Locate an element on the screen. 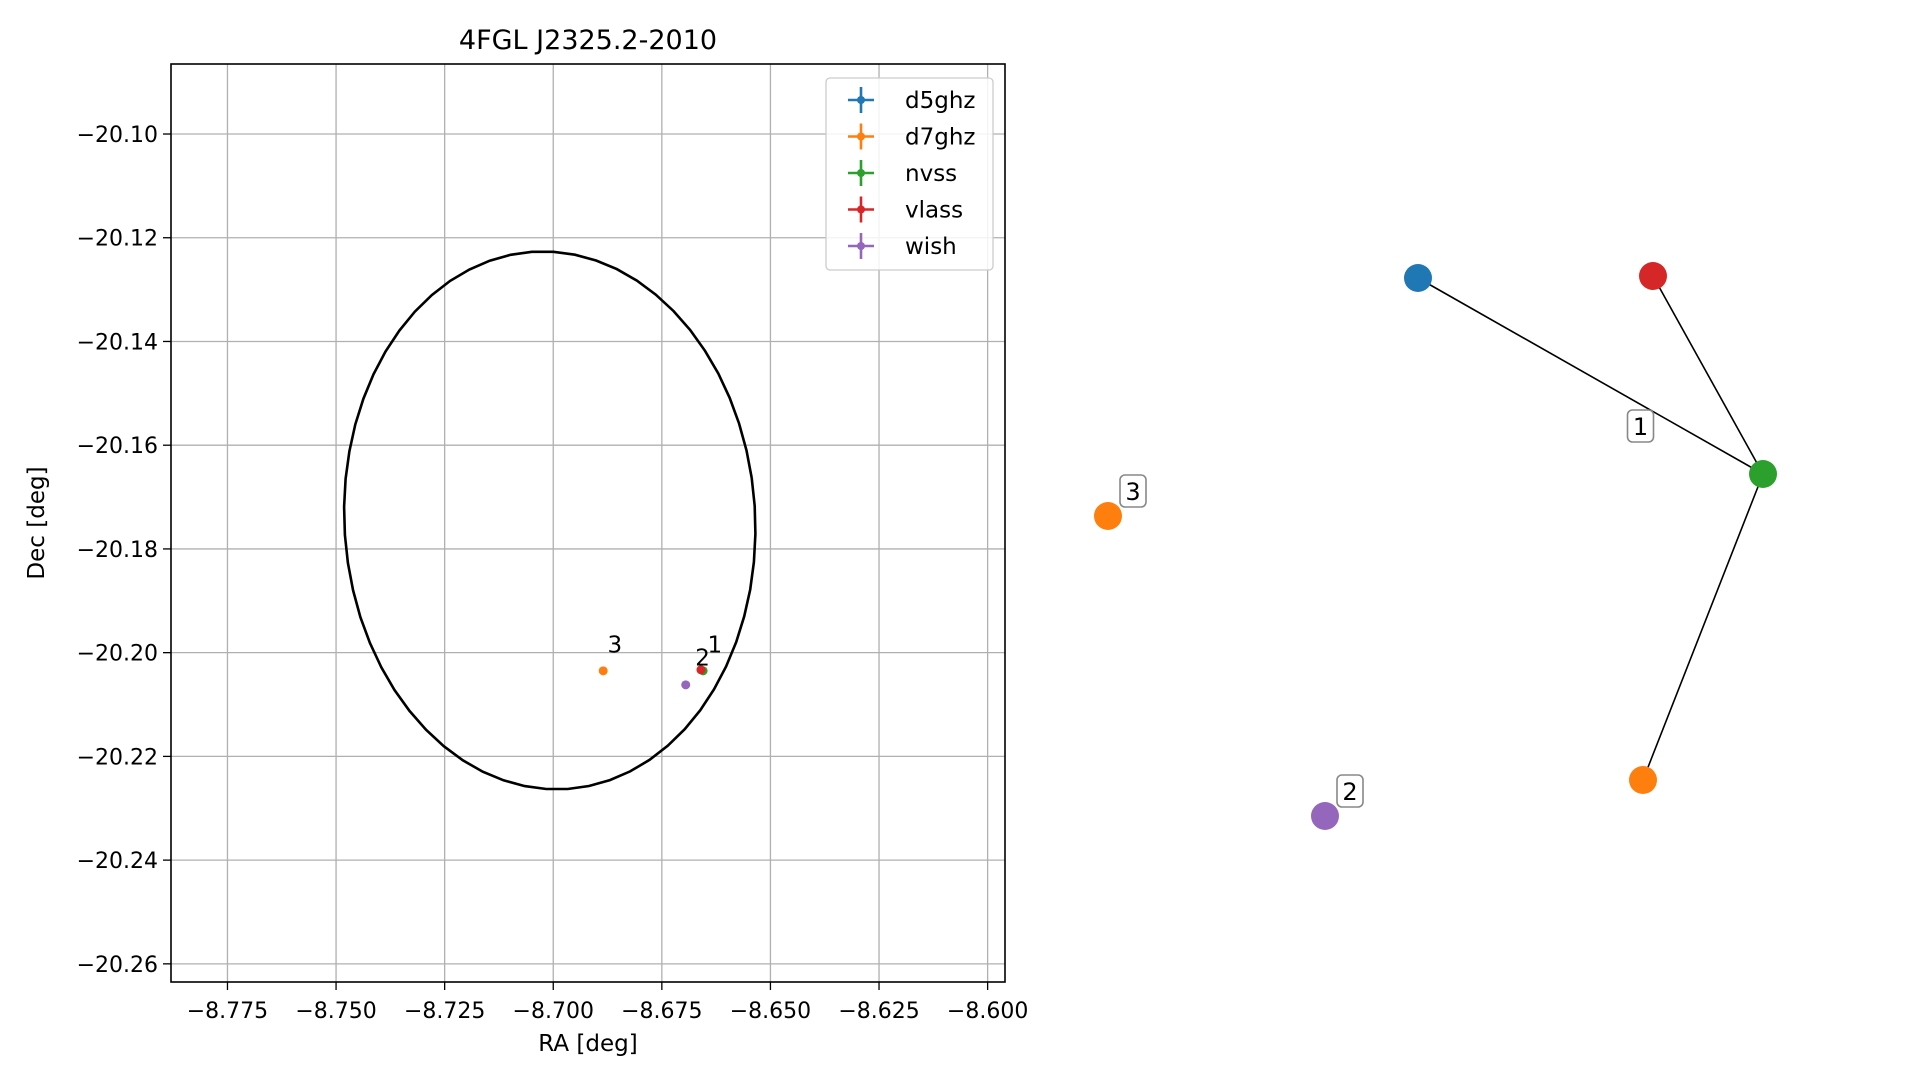 This screenshot has height=1080, width=1919. edge-green-orange-bottom is located at coordinates (1703, 627).